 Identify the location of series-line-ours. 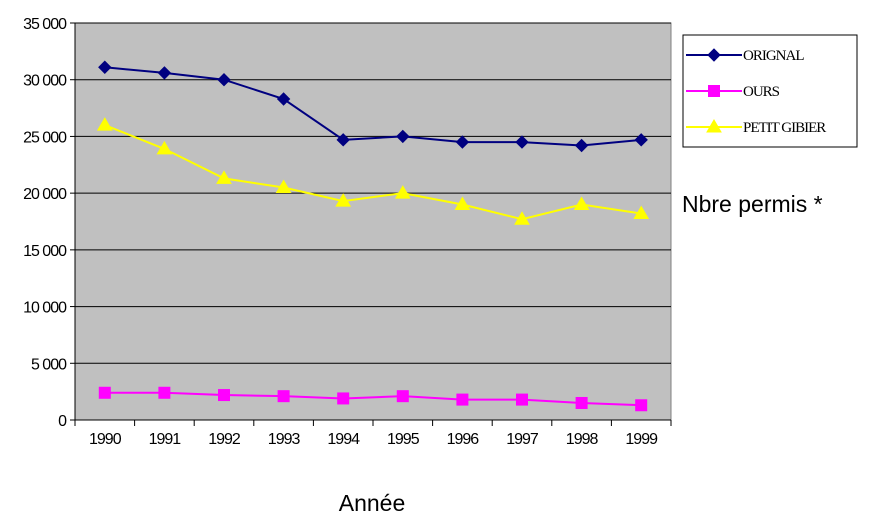
(373, 399).